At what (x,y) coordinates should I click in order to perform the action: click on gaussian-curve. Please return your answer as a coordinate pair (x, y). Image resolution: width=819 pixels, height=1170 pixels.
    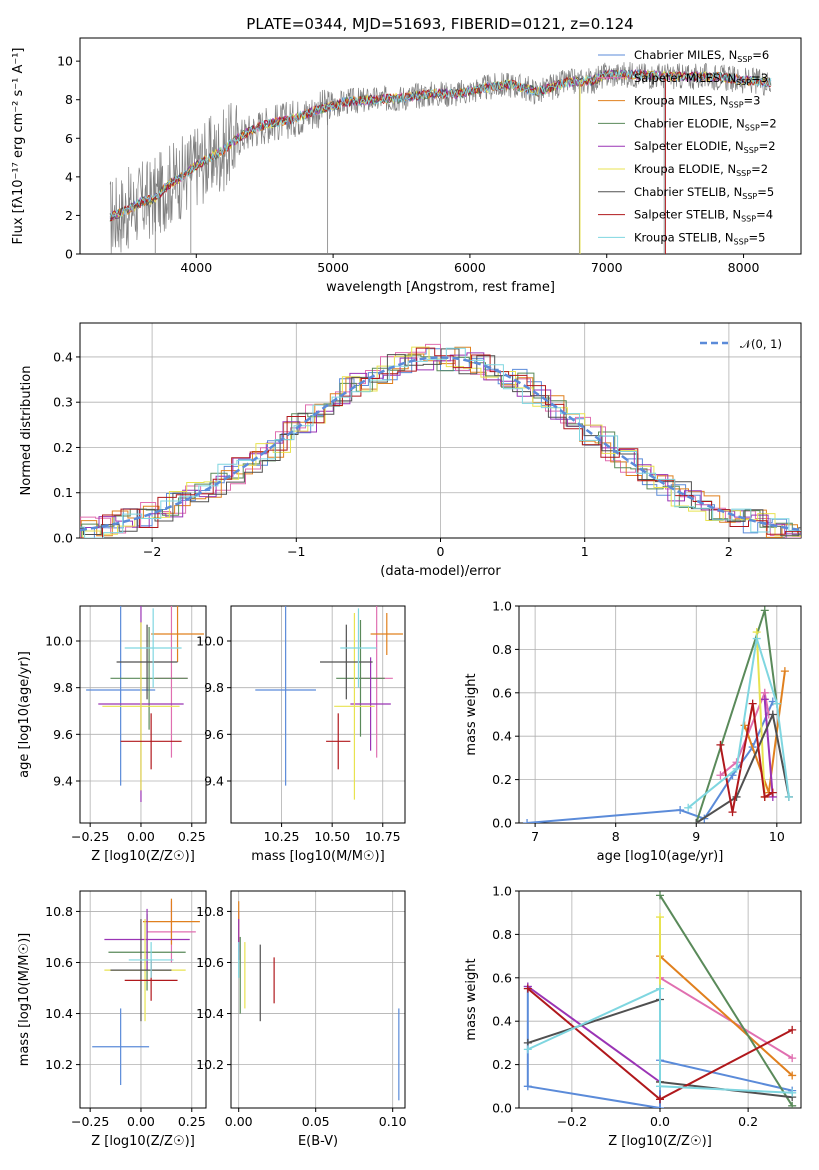
    Looking at the image, I should click on (440, 444).